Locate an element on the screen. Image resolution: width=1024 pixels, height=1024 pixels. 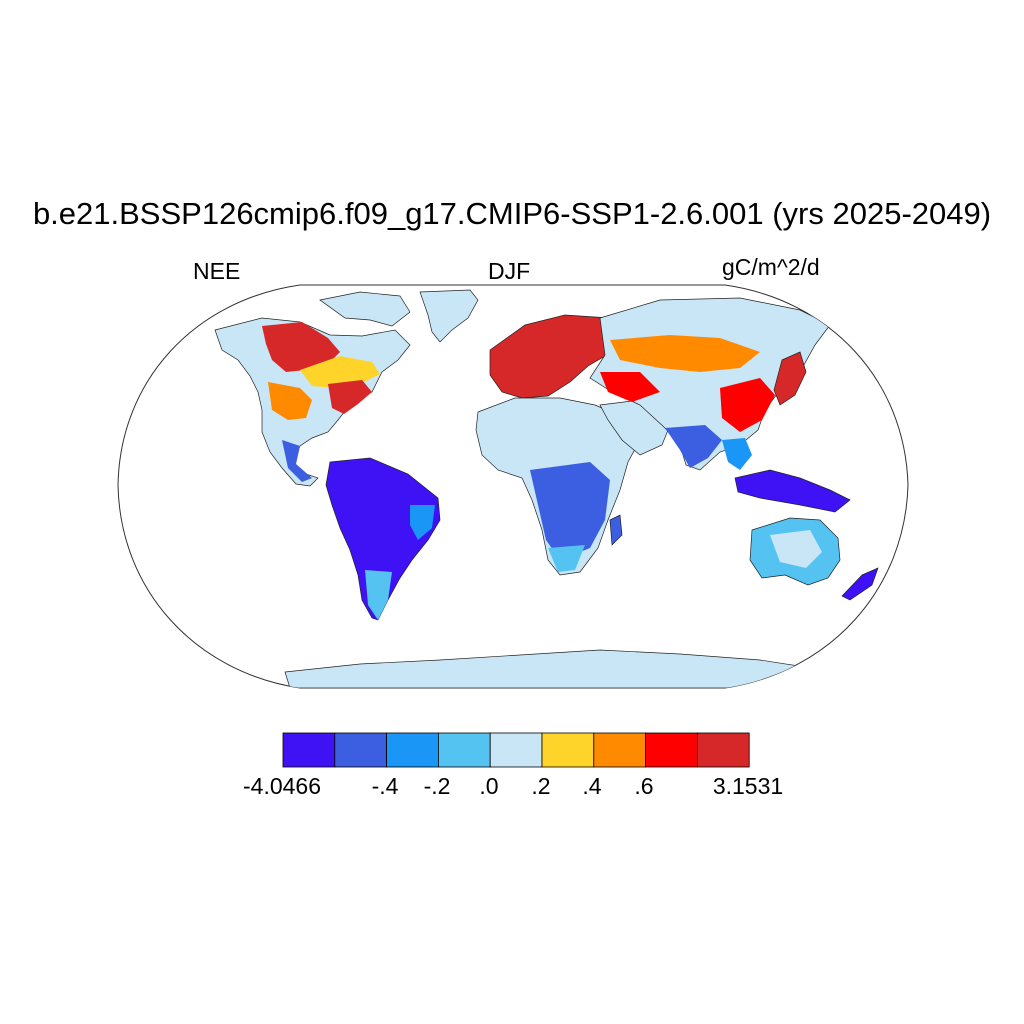
region-europe is located at coordinates (557, 356).